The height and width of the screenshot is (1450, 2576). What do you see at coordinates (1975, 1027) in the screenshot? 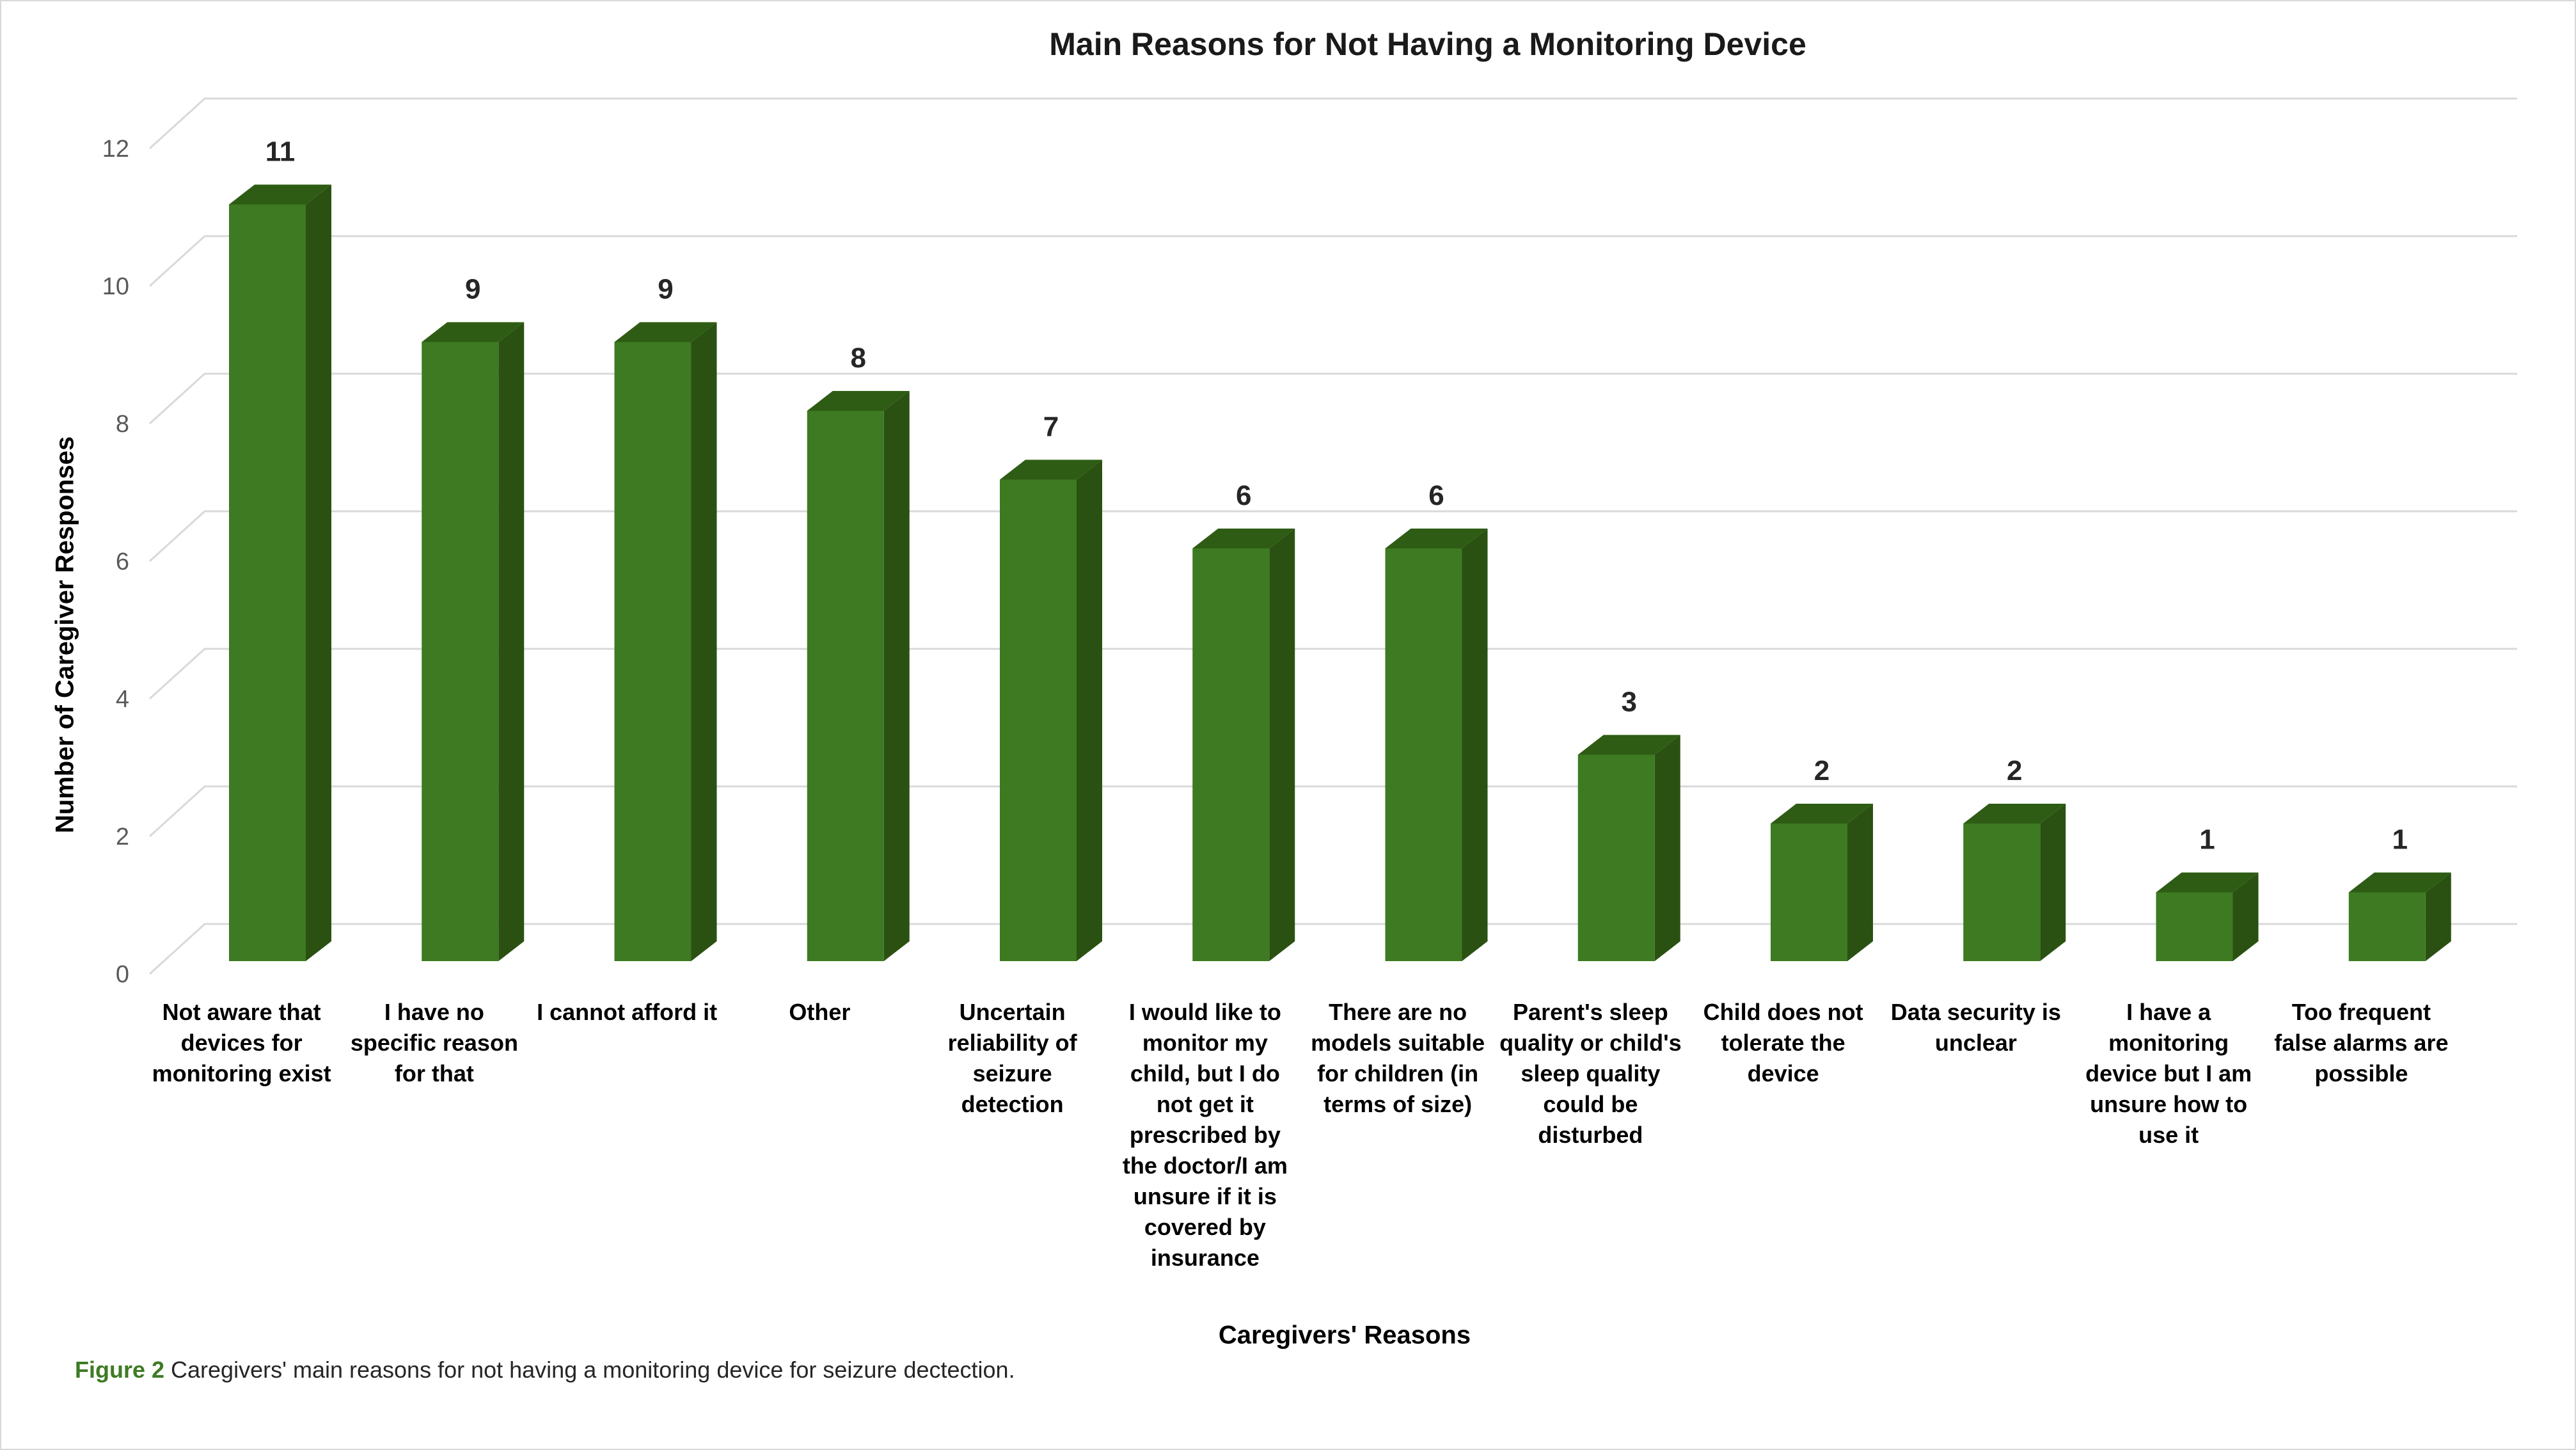
I see `x-category-label-10: Data security is unclear` at bounding box center [1975, 1027].